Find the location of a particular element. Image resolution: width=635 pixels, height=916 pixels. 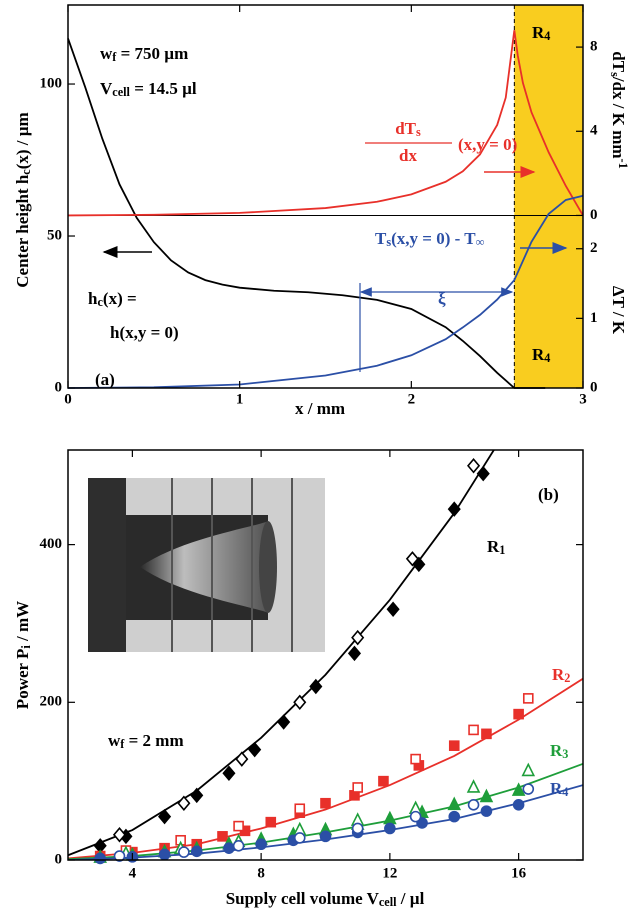

annotation: dTs is located at coordinates (408, 129).